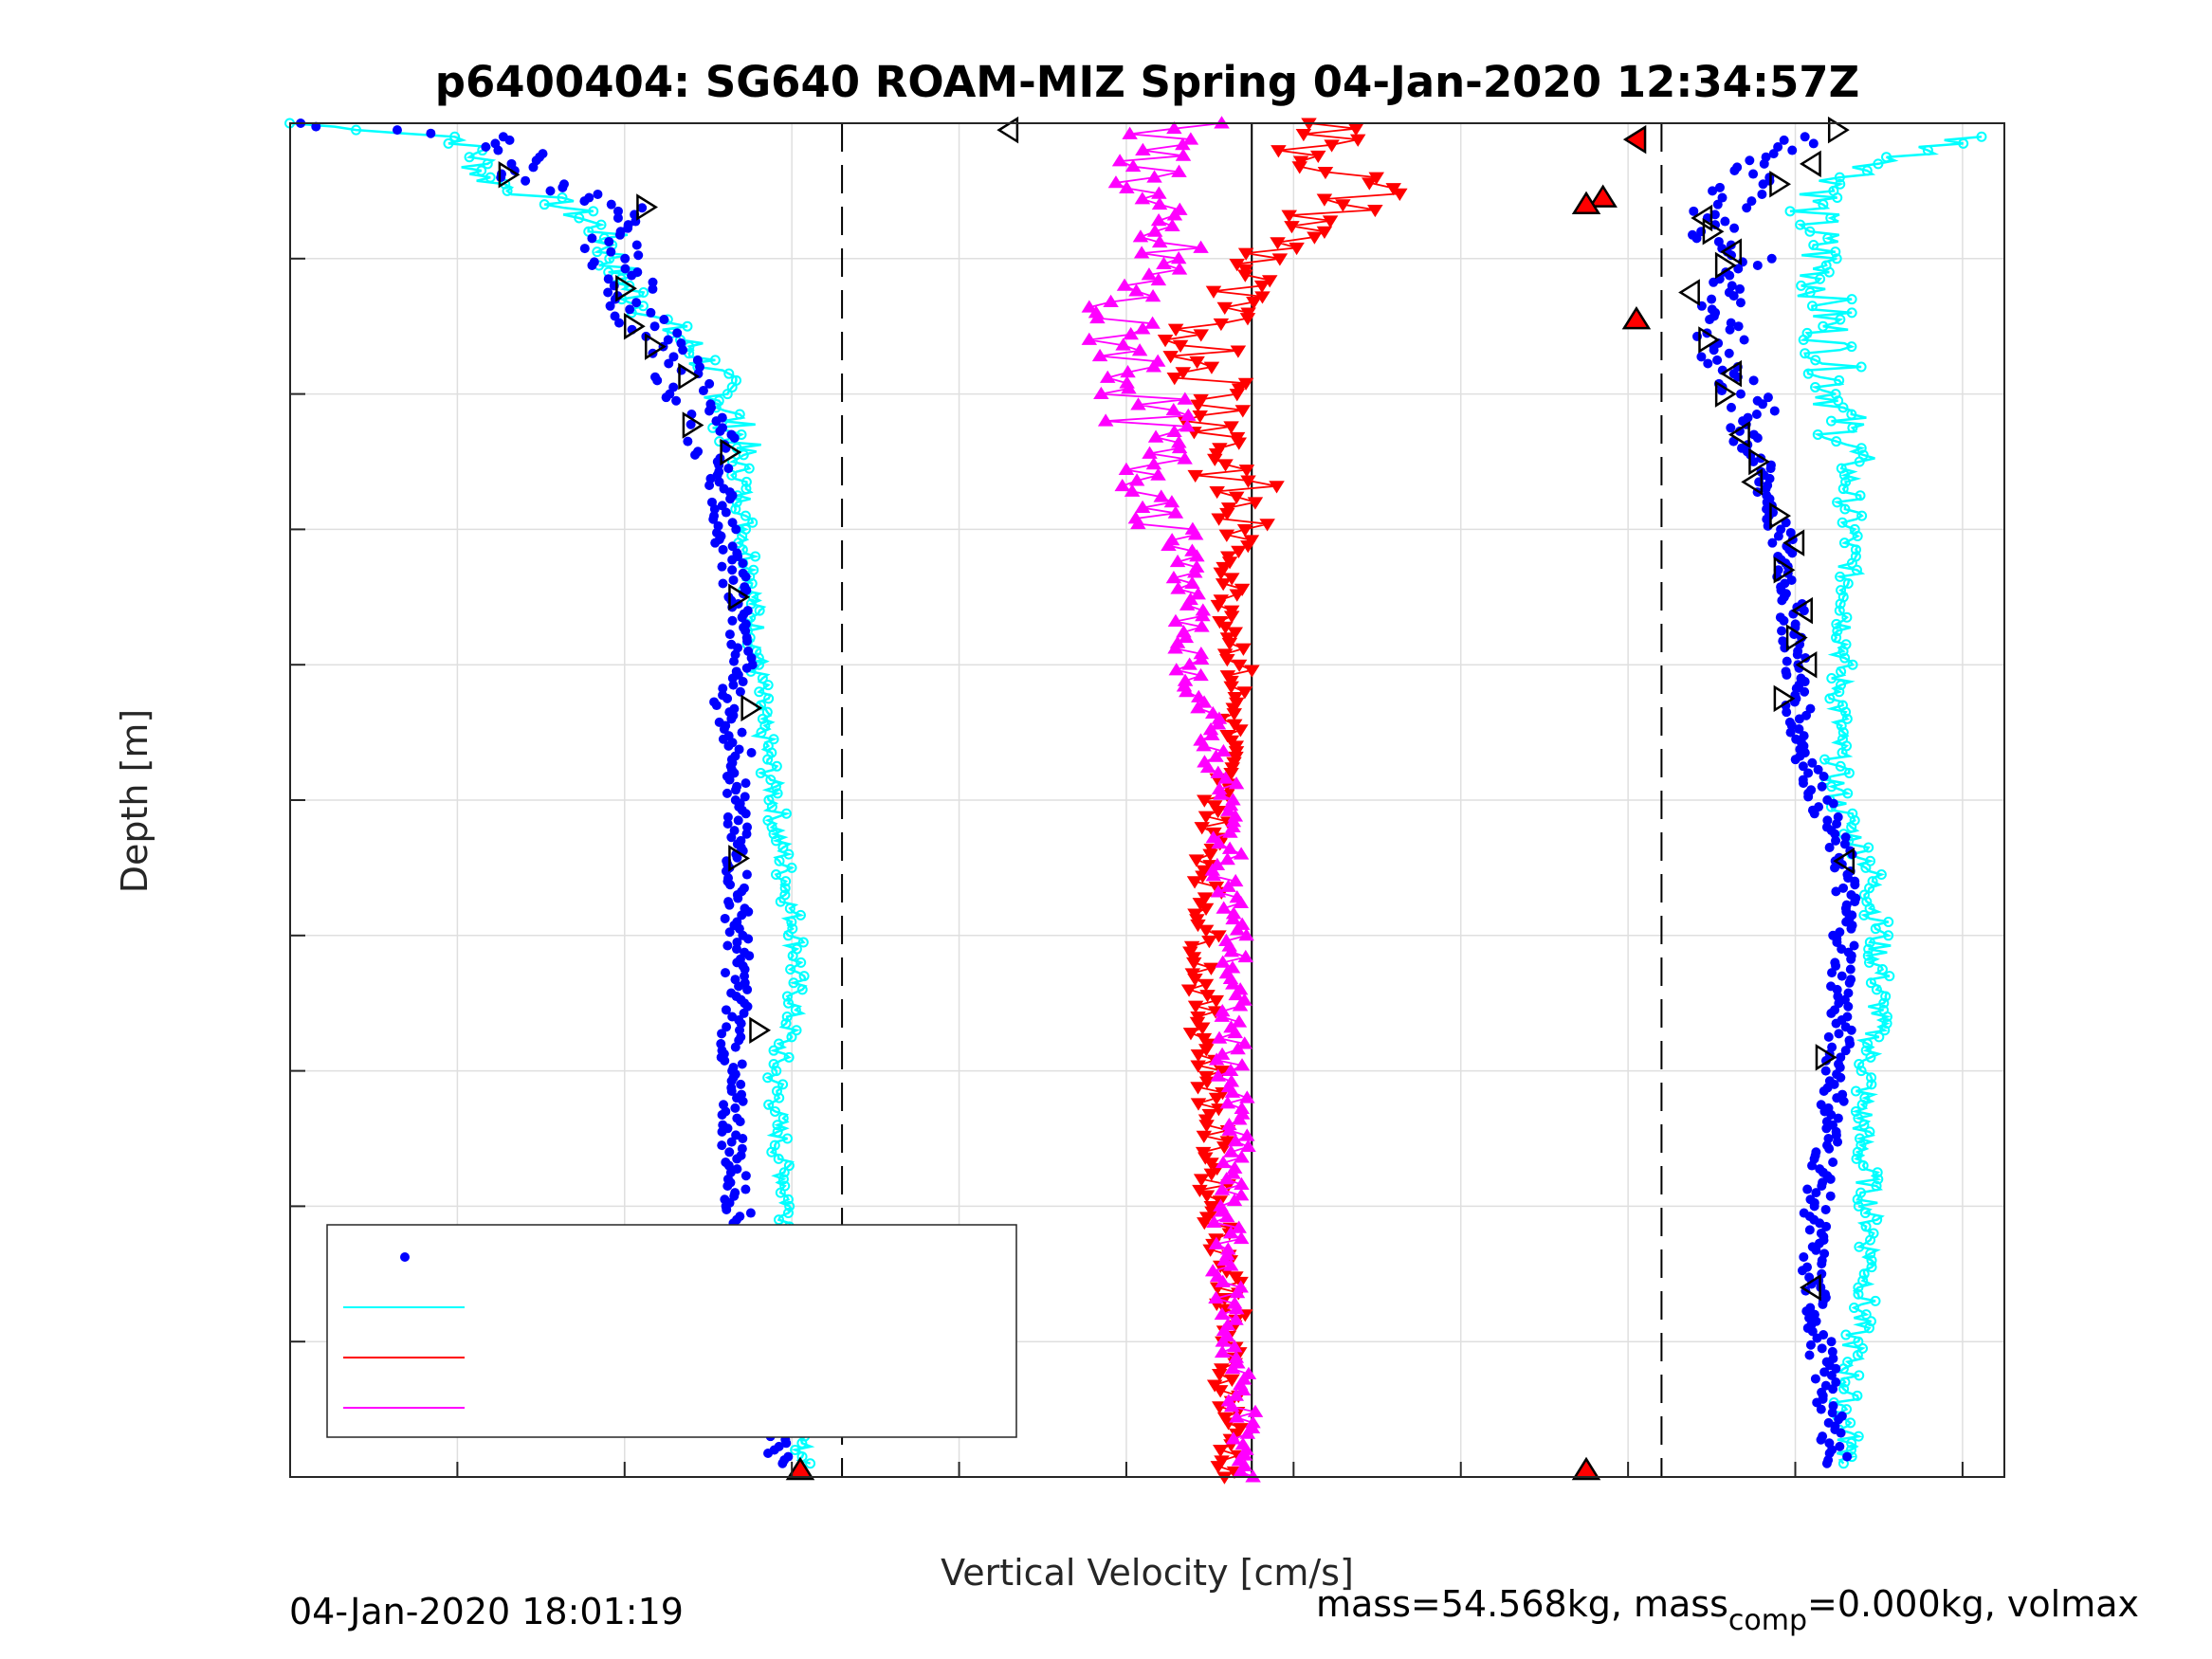 The width and height of the screenshot is (2212, 1659). Describe the element at coordinates (731, 452) in the screenshot. I see `descent-marker` at that location.